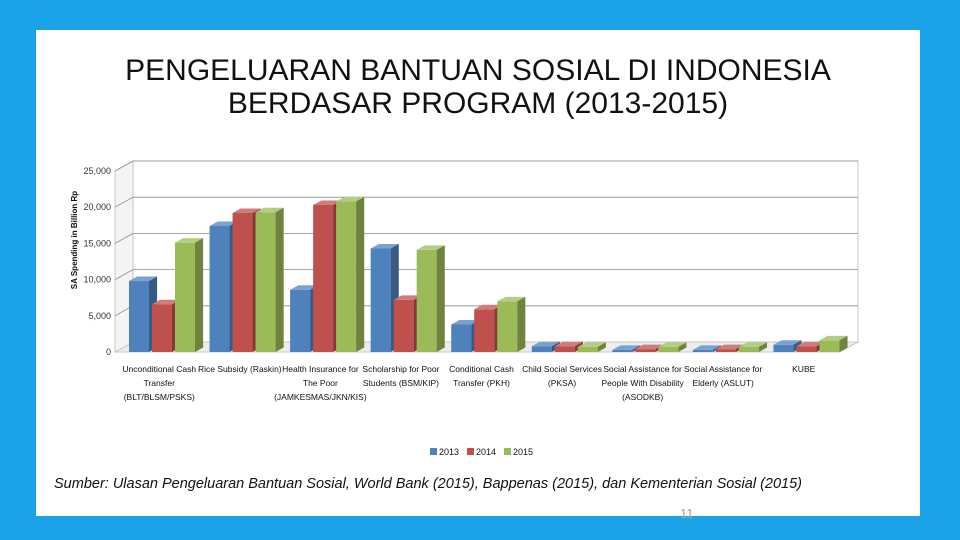 The height and width of the screenshot is (540, 960). I want to click on y-tick-label: 5,000, so click(99, 316).